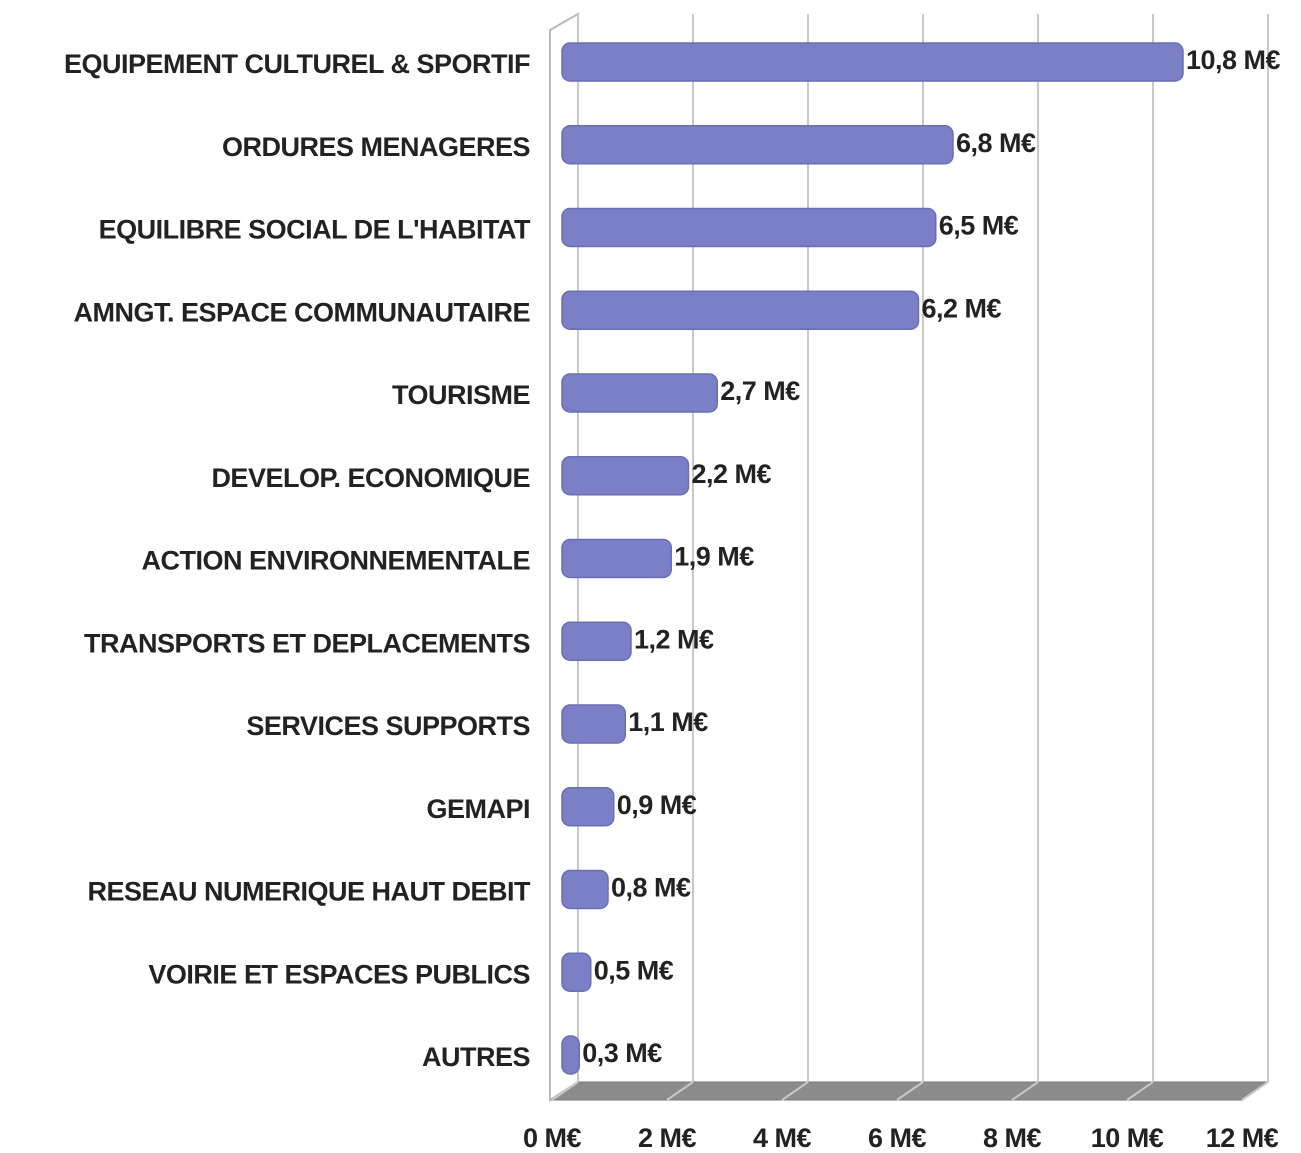 The height and width of the screenshot is (1153, 1301). What do you see at coordinates (1127, 1138) in the screenshot?
I see `x-tick-label: 10 M€` at bounding box center [1127, 1138].